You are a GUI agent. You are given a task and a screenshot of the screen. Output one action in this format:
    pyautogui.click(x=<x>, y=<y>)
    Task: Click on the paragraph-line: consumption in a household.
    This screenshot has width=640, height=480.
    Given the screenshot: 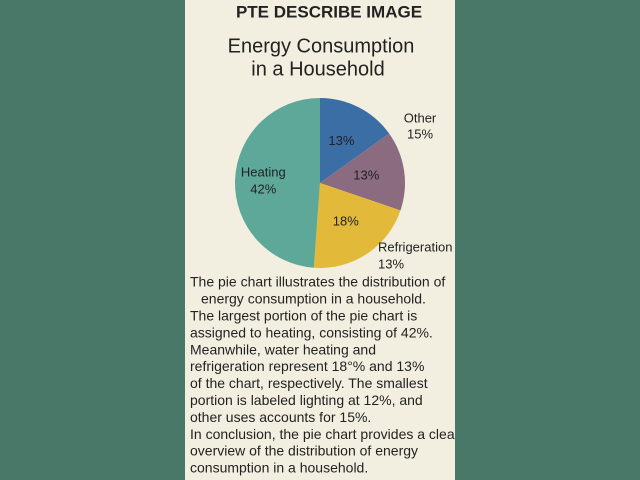 What is the action you would take?
    pyautogui.click(x=279, y=468)
    